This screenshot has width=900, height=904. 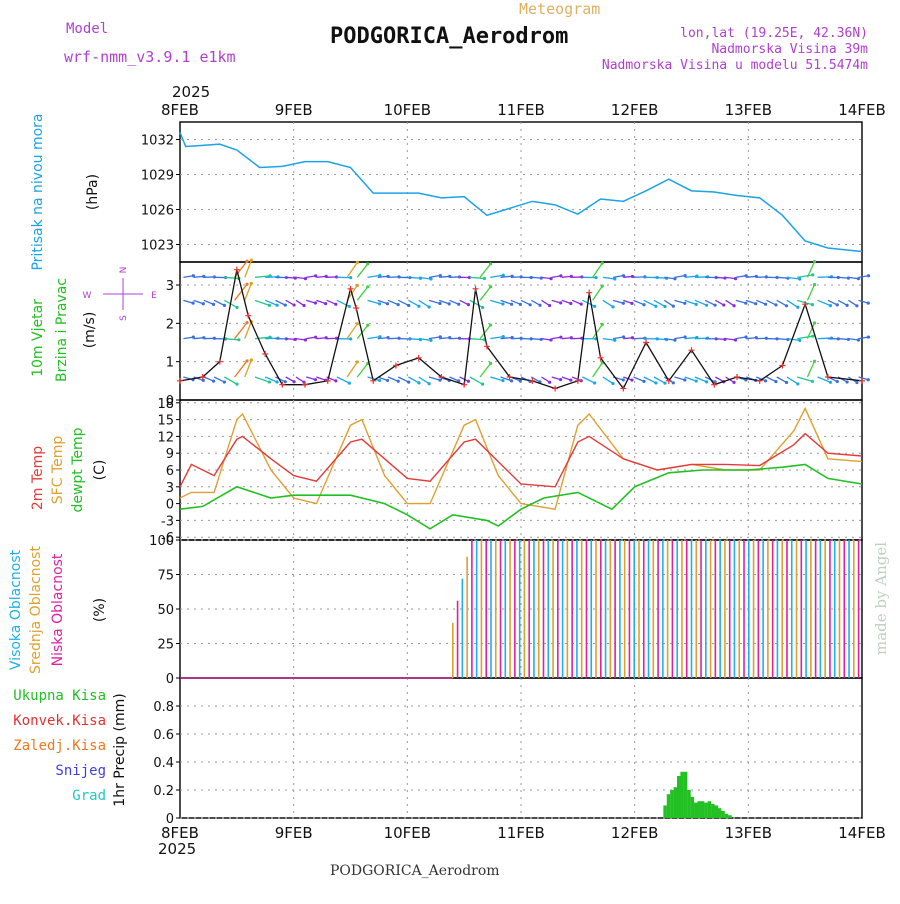 I want to click on temp-ylabel-3: dewpt Temp, so click(x=78, y=469).